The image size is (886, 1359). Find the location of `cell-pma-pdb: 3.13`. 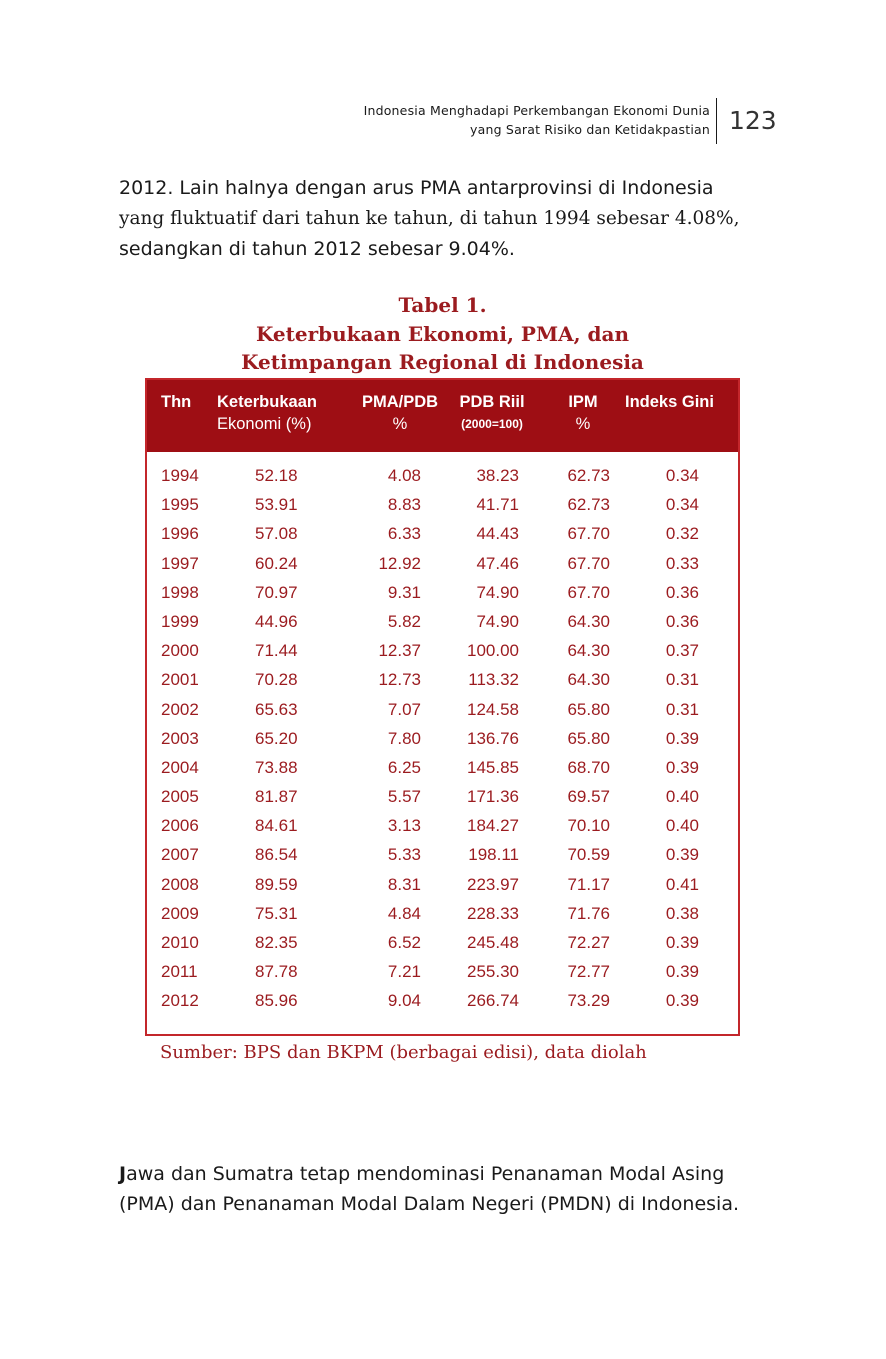

cell-pma-pdb: 3.13 is located at coordinates (404, 826).